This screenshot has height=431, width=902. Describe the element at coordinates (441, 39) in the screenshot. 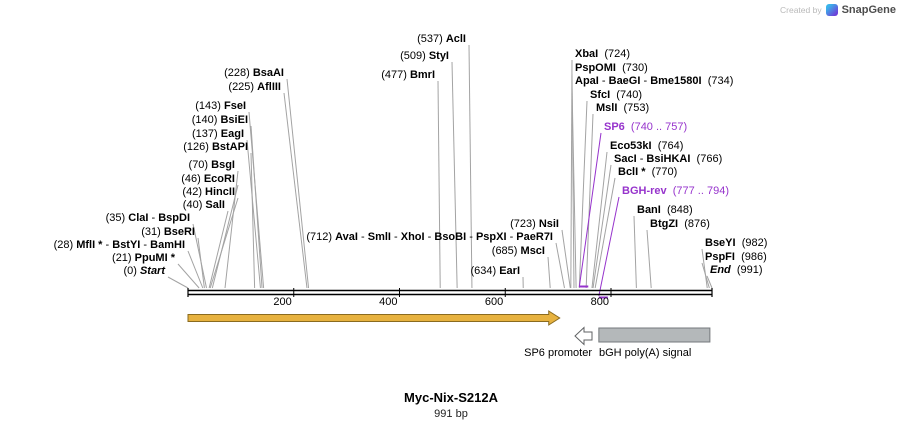

I see `enzyme-site-label: (537) AclI` at that location.